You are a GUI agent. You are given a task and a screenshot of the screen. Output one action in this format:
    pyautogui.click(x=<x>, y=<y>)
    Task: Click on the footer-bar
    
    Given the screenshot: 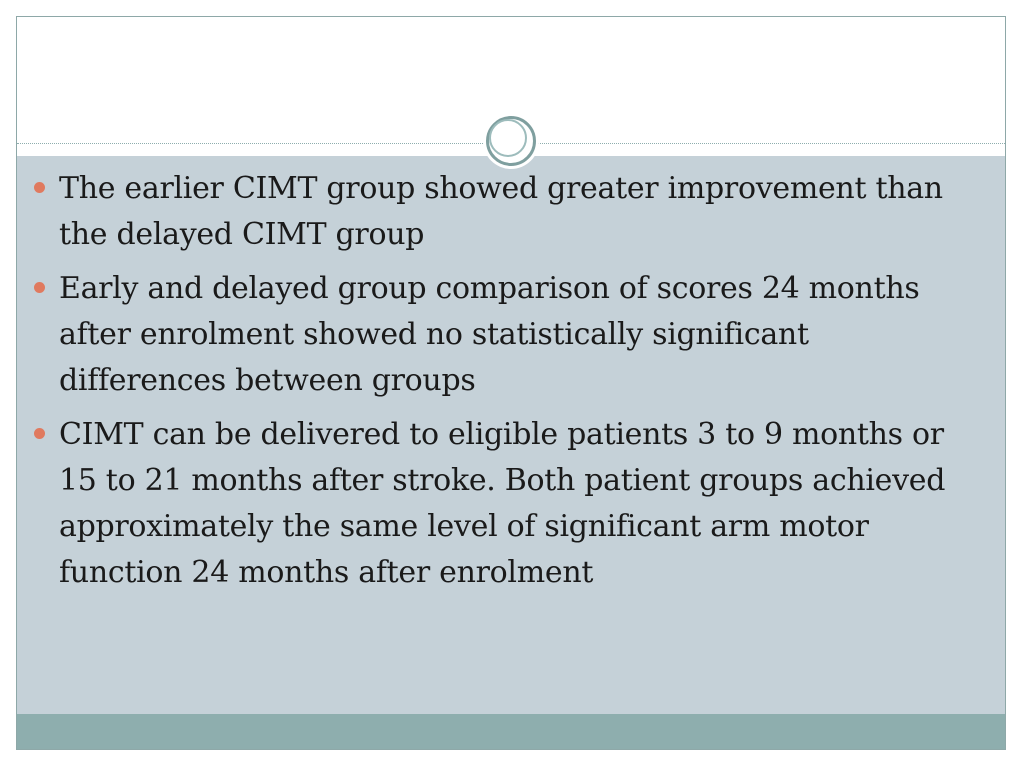 What is the action you would take?
    pyautogui.click(x=511, y=731)
    